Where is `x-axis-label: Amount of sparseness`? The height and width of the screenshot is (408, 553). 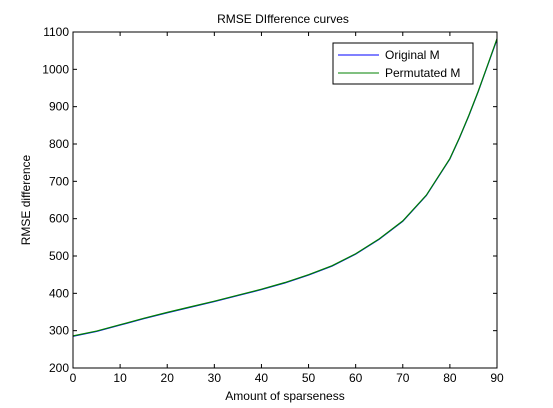 x-axis-label: Amount of sparseness is located at coordinates (284, 396).